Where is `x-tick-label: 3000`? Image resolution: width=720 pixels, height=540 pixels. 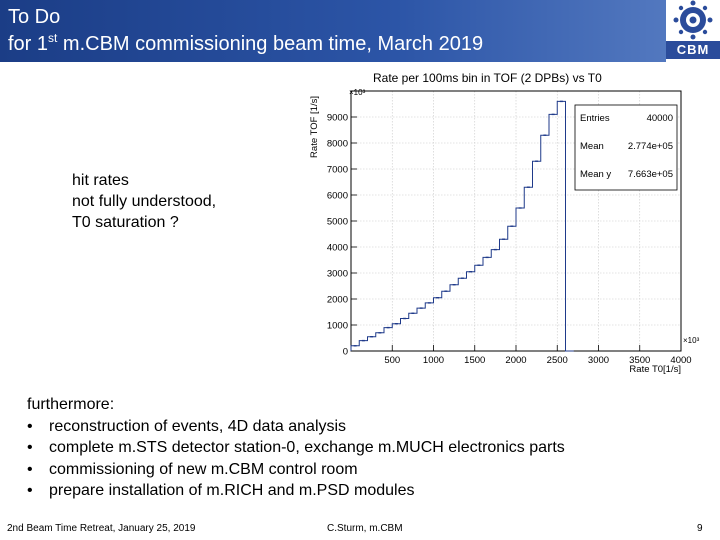
x-tick-label: 3000 is located at coordinates (598, 360).